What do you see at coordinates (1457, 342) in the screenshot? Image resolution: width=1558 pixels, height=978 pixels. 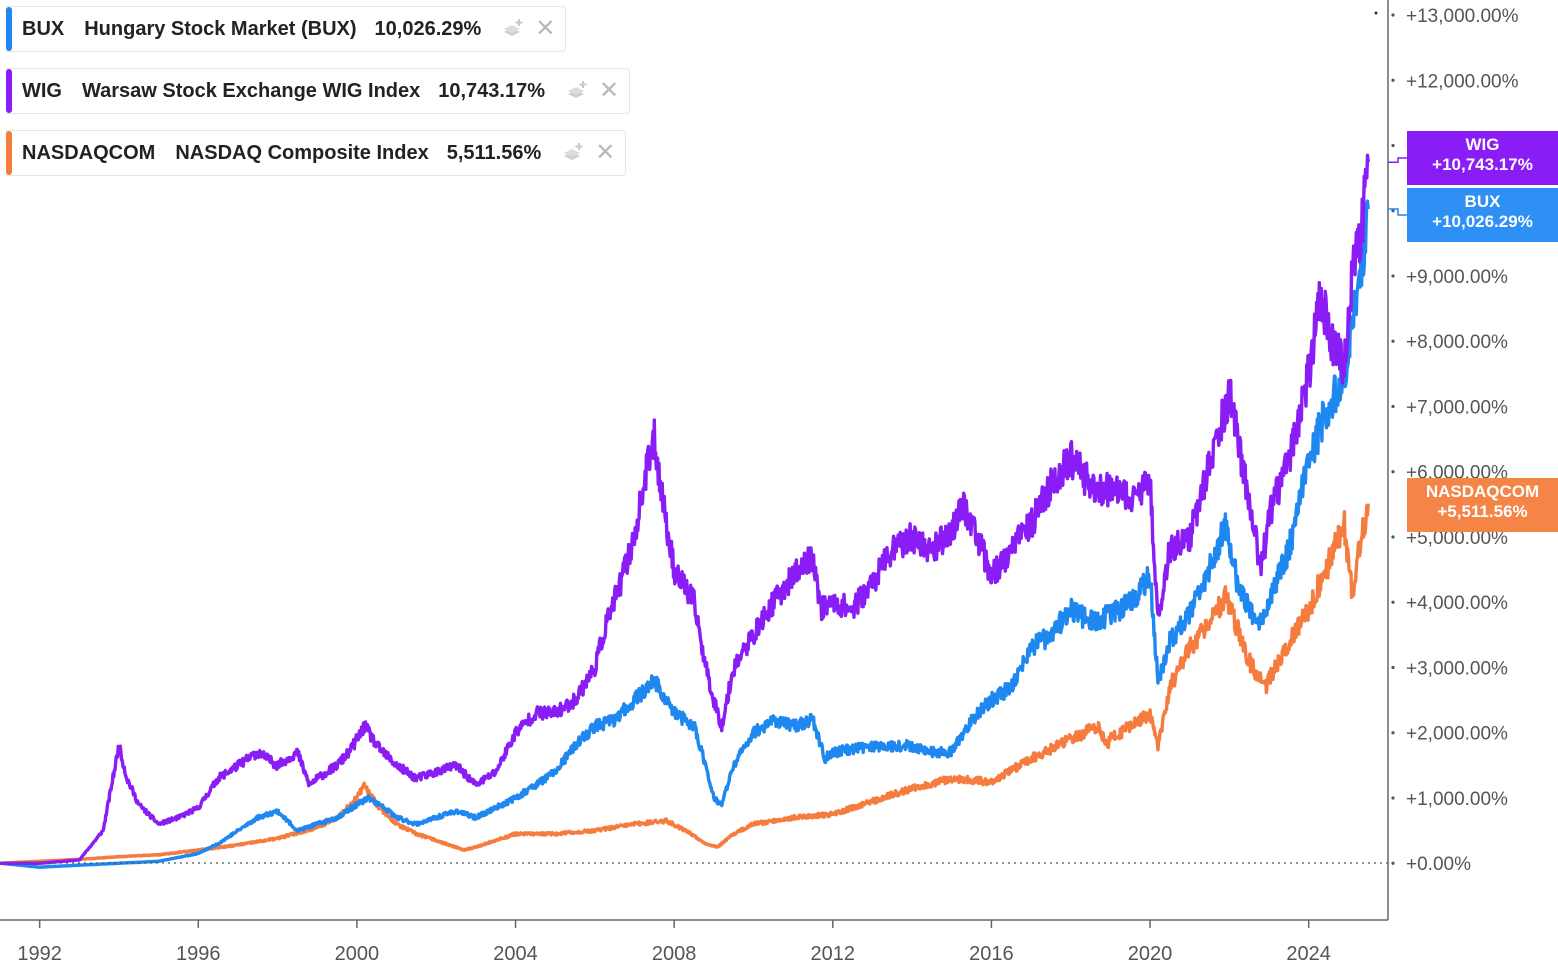 I see `y-tick-label: +8,000.00%` at bounding box center [1457, 342].